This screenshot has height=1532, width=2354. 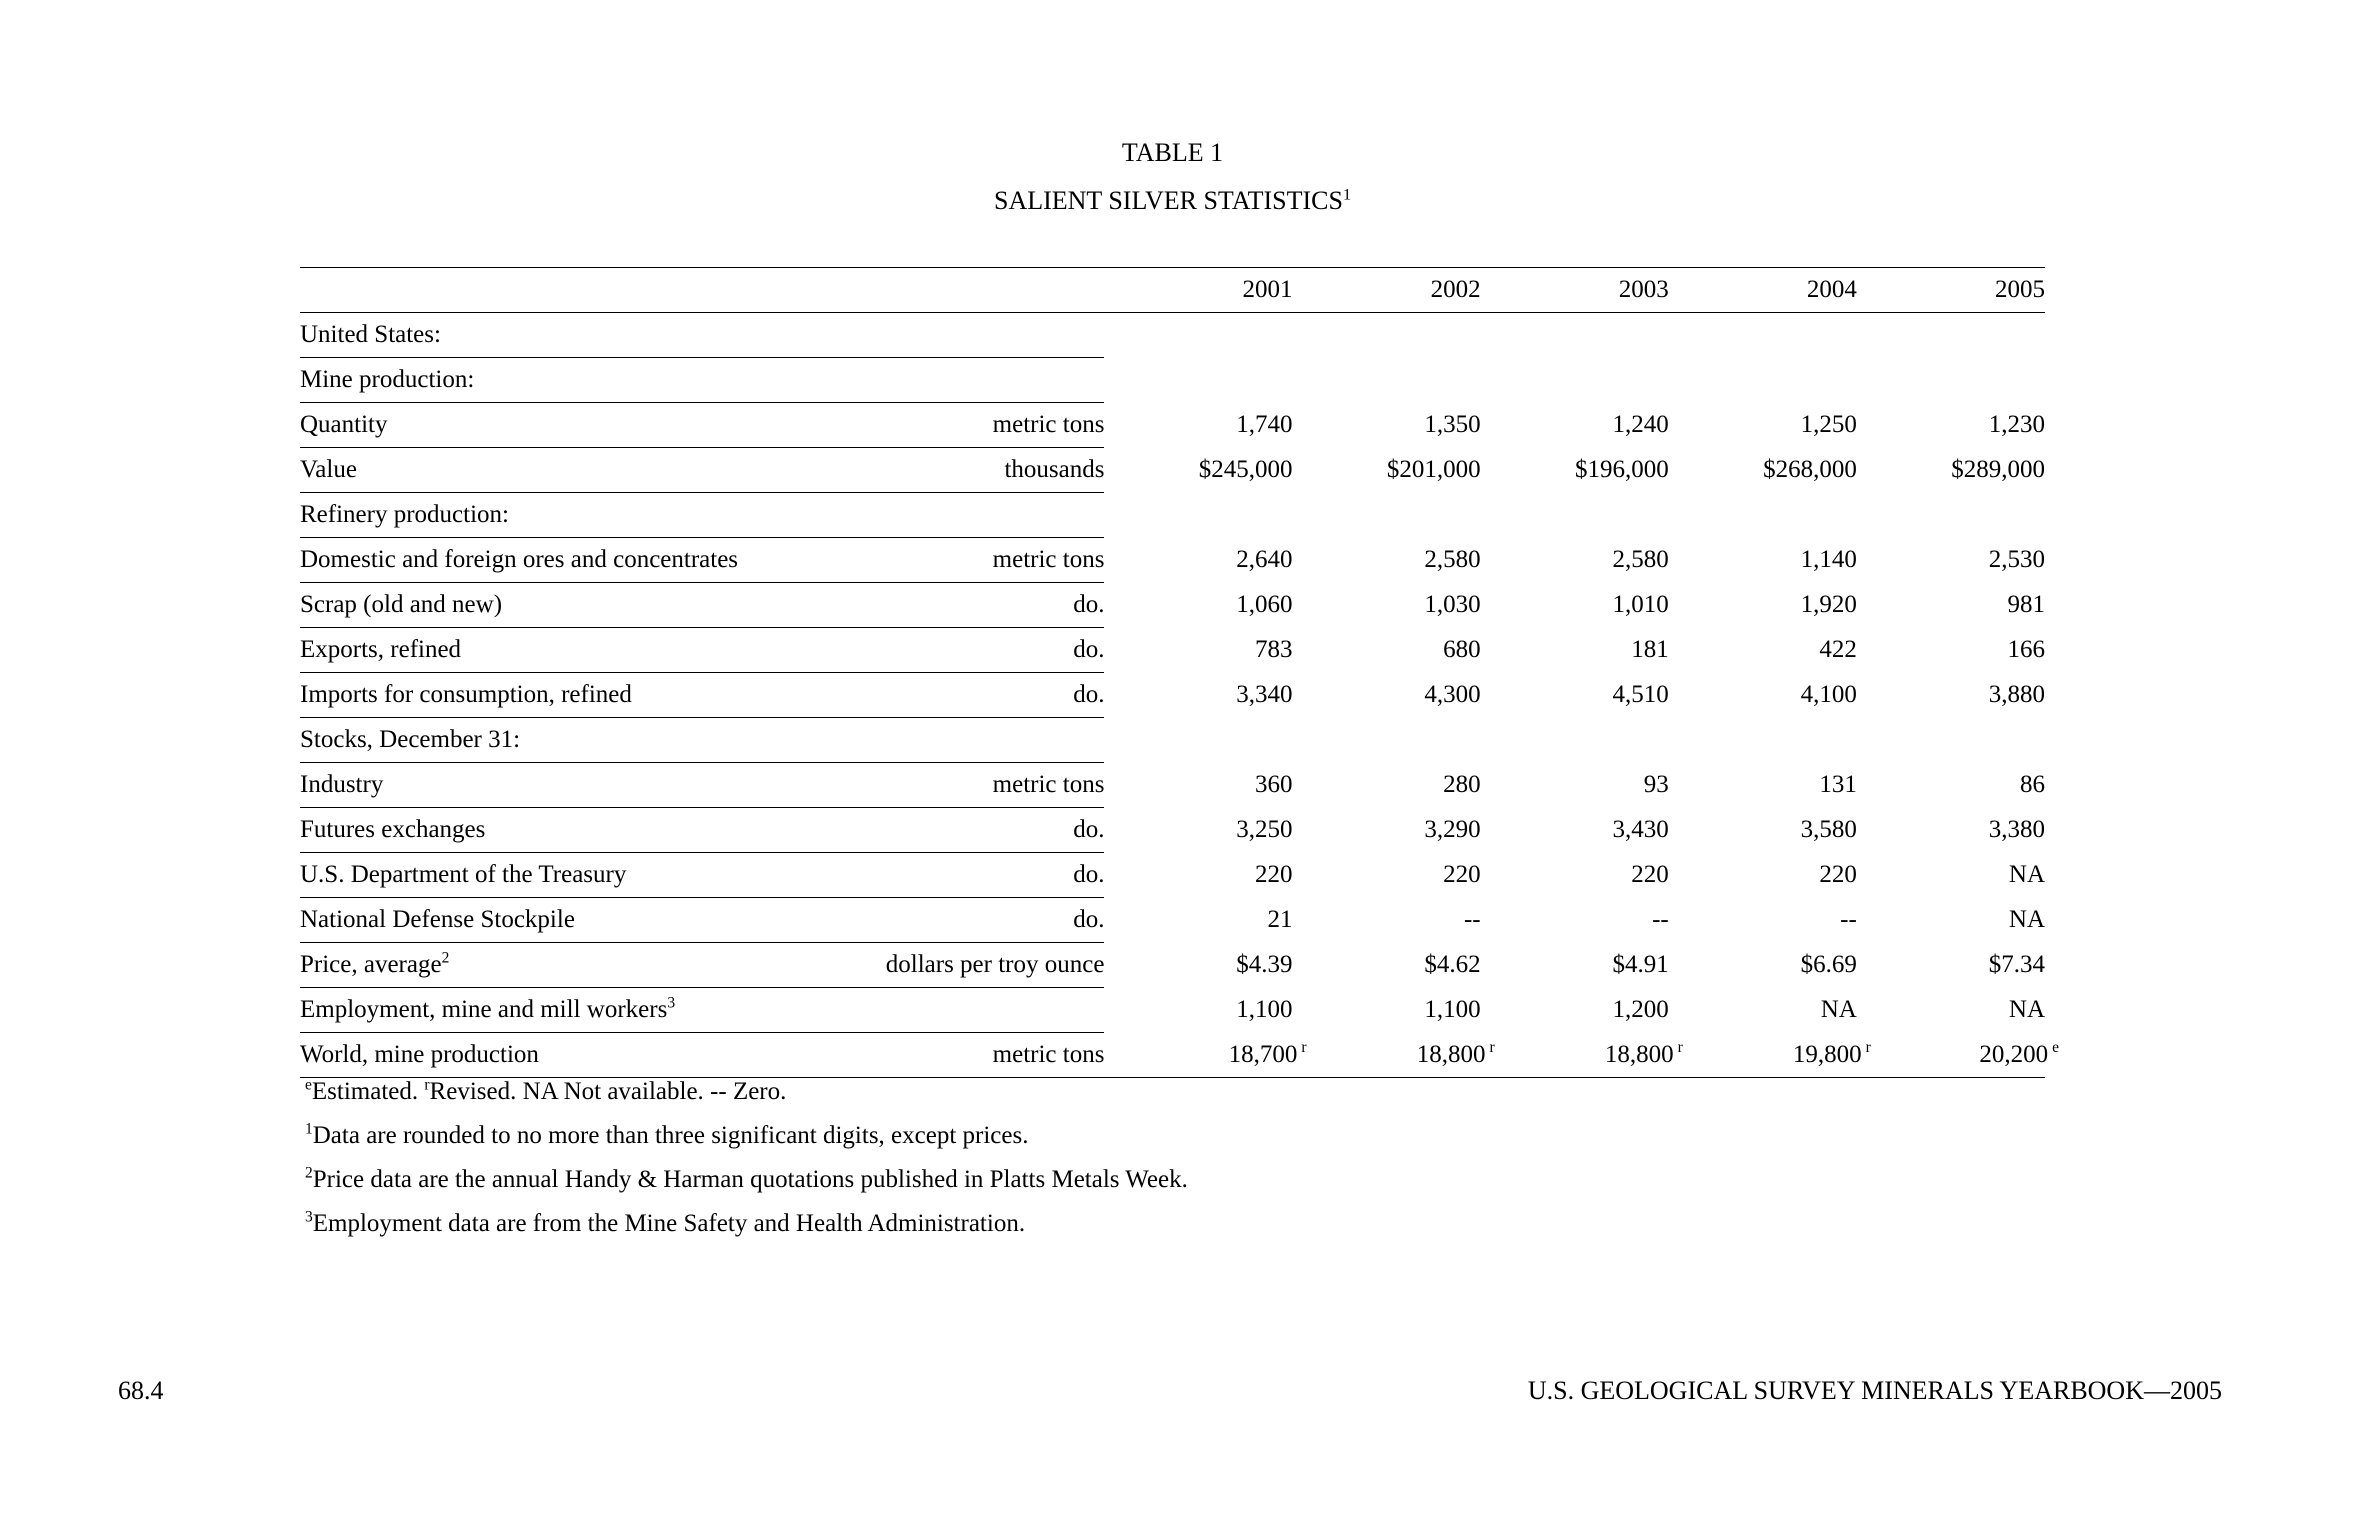 I want to click on row-value: $289,000, so click(x=1998, y=469).